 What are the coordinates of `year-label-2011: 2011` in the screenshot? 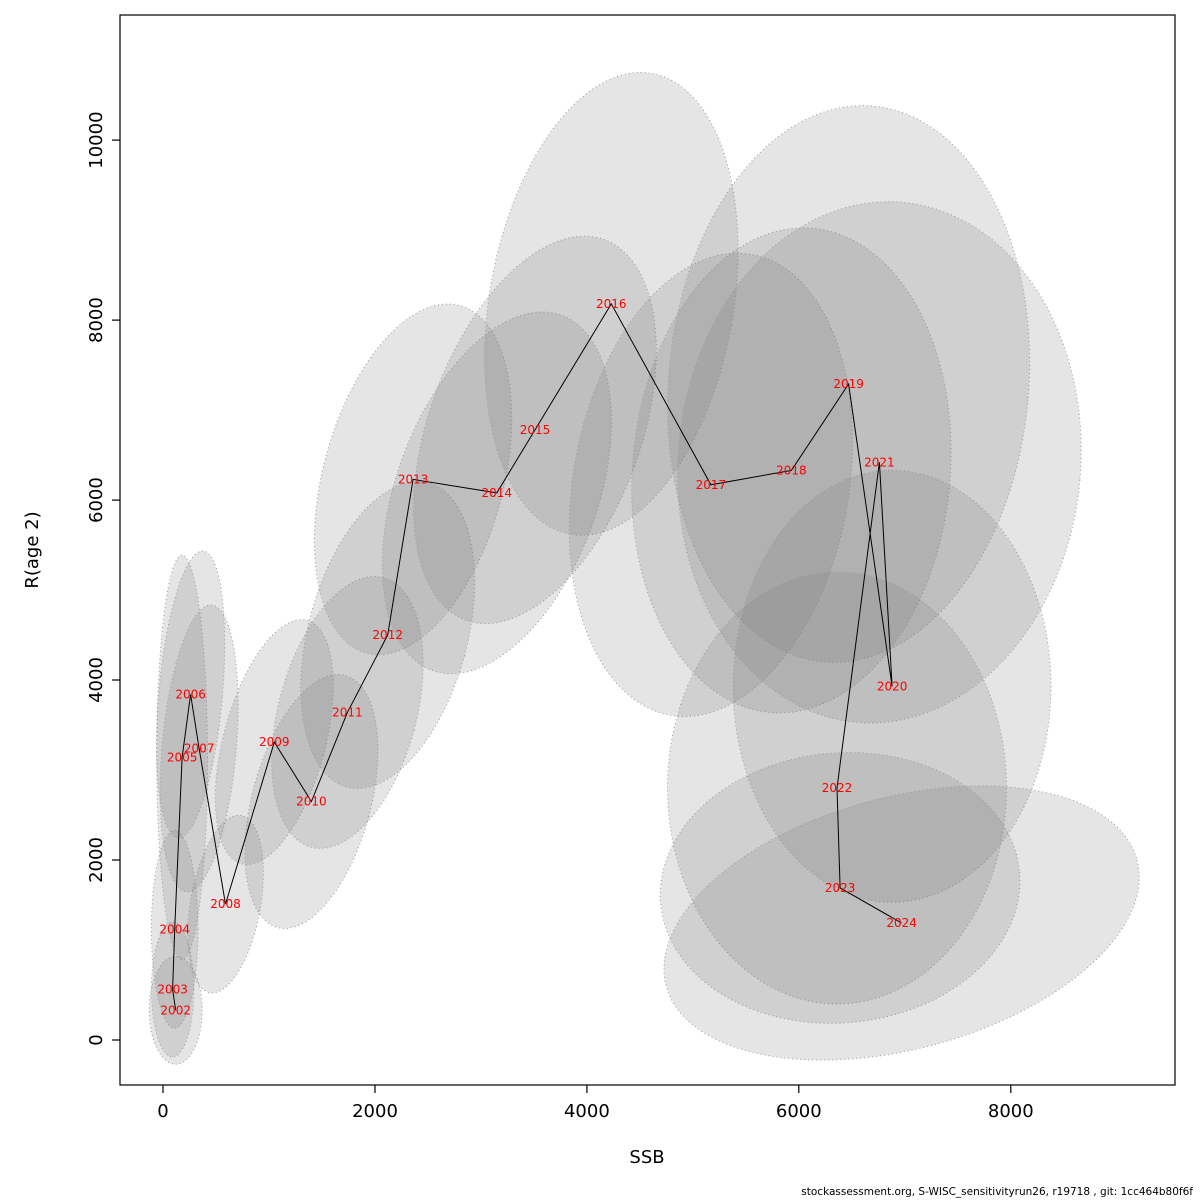 It's located at (347, 712).